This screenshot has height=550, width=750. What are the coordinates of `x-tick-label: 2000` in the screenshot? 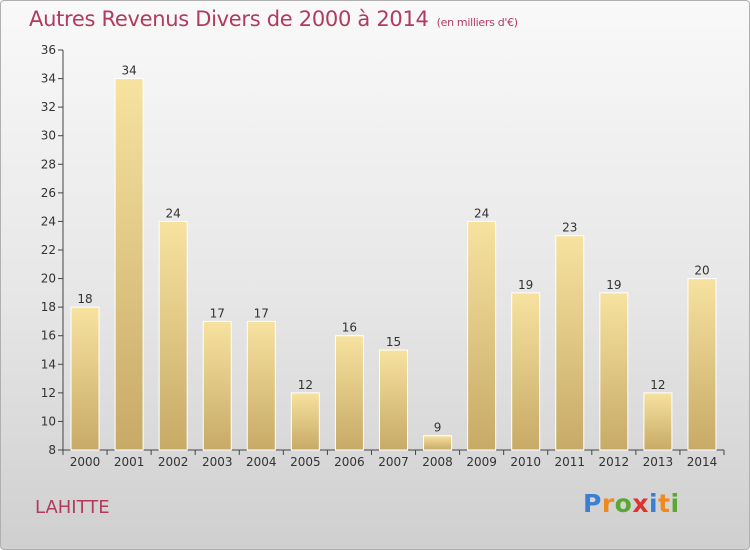 It's located at (85, 462).